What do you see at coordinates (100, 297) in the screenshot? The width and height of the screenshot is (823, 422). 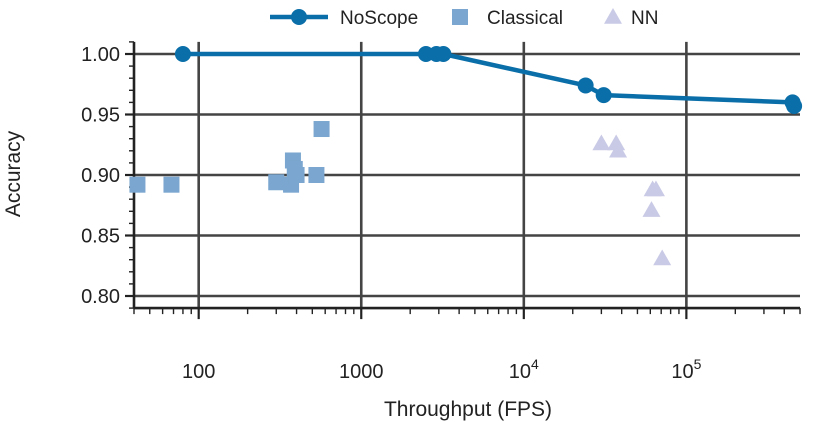 I see `y-tick-label: 0.80` at bounding box center [100, 297].